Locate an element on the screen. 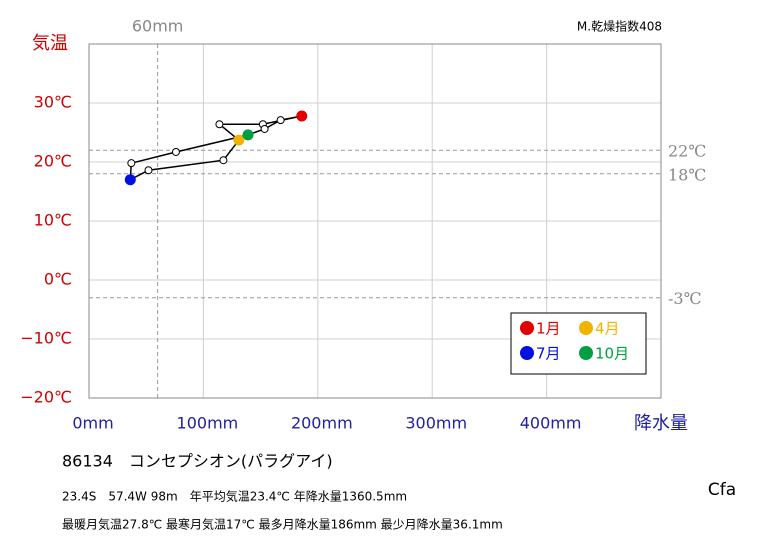 This screenshot has width=763, height=549. reference-label: 60mm is located at coordinates (158, 26).